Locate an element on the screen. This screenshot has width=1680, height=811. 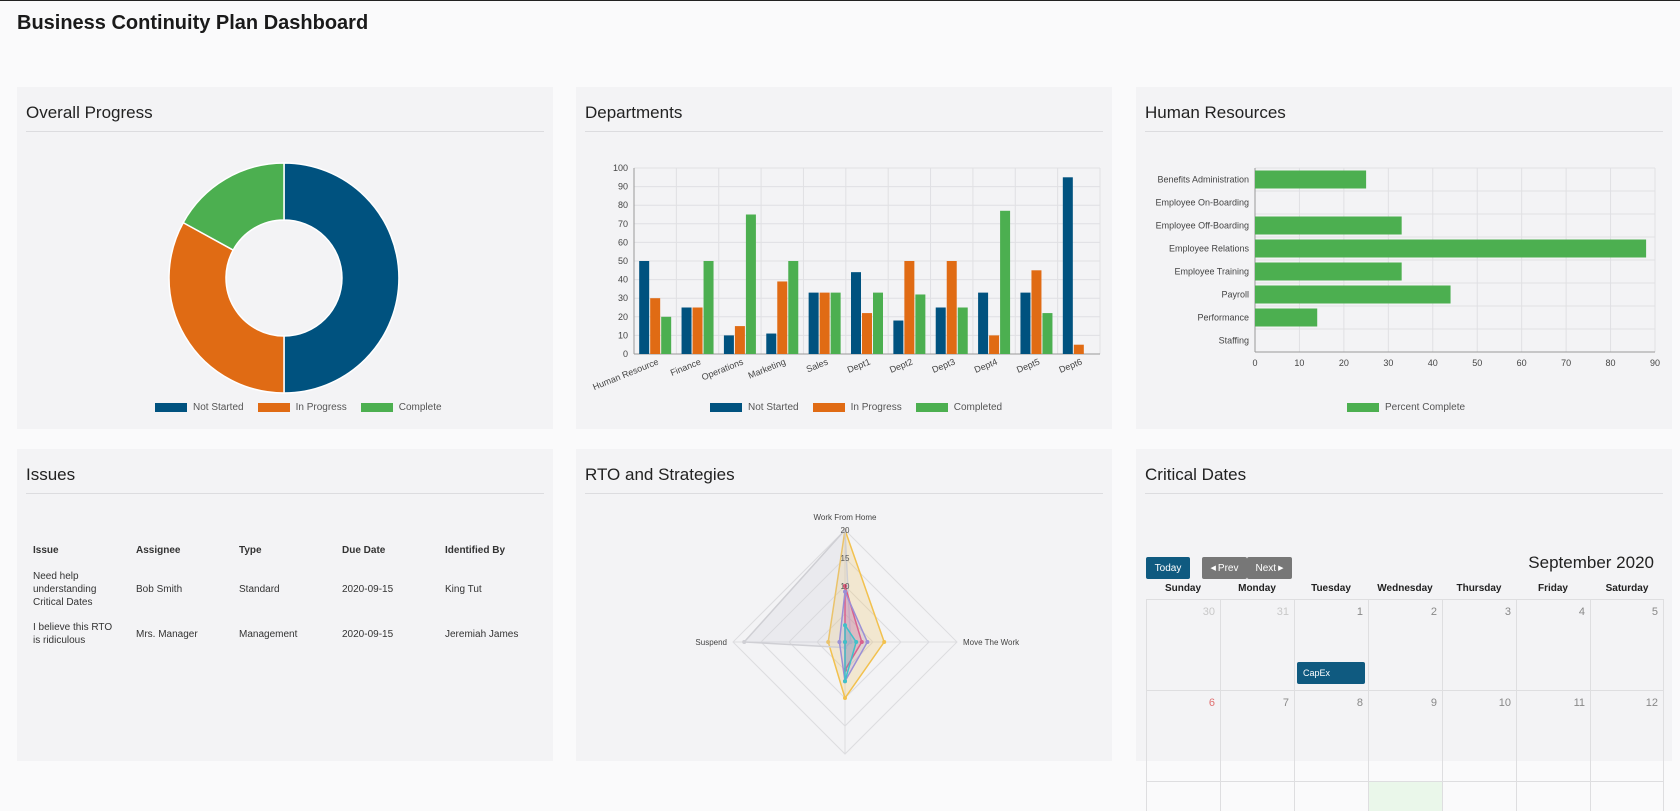
identified-by-cell: King Tut is located at coordinates (463, 589).